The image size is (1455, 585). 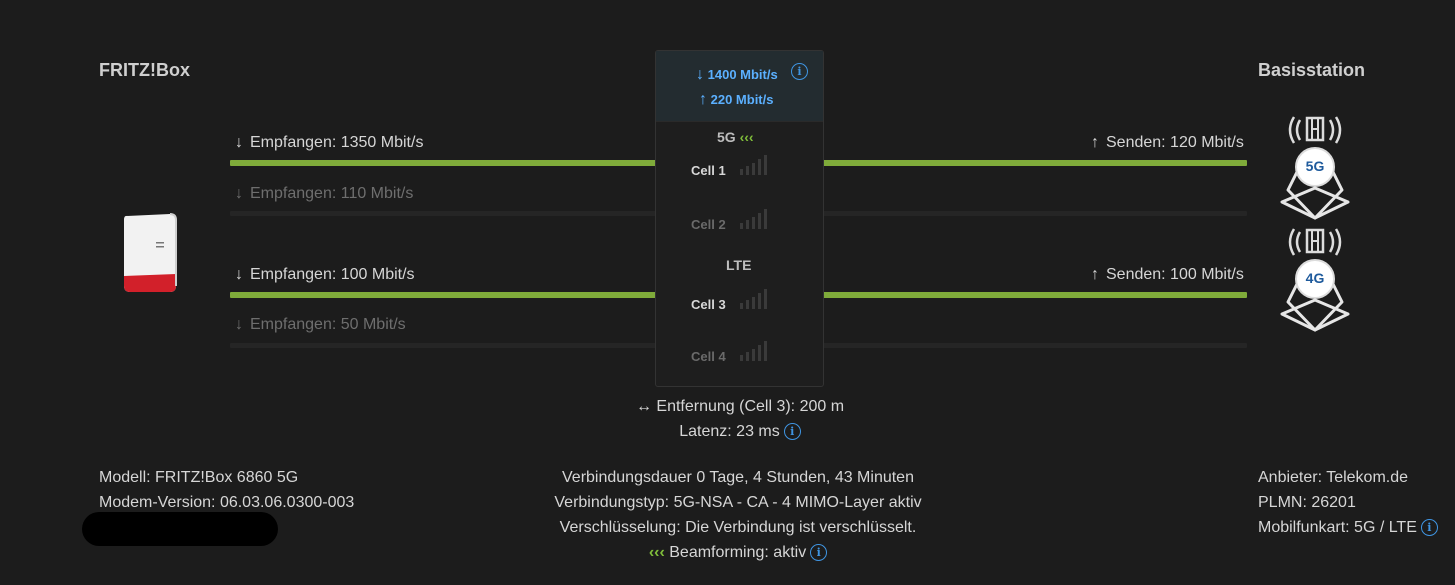 What do you see at coordinates (327, 143) in the screenshot?
I see `rx-label-1: ↓ Empfangen: 1350 Mbit/s` at bounding box center [327, 143].